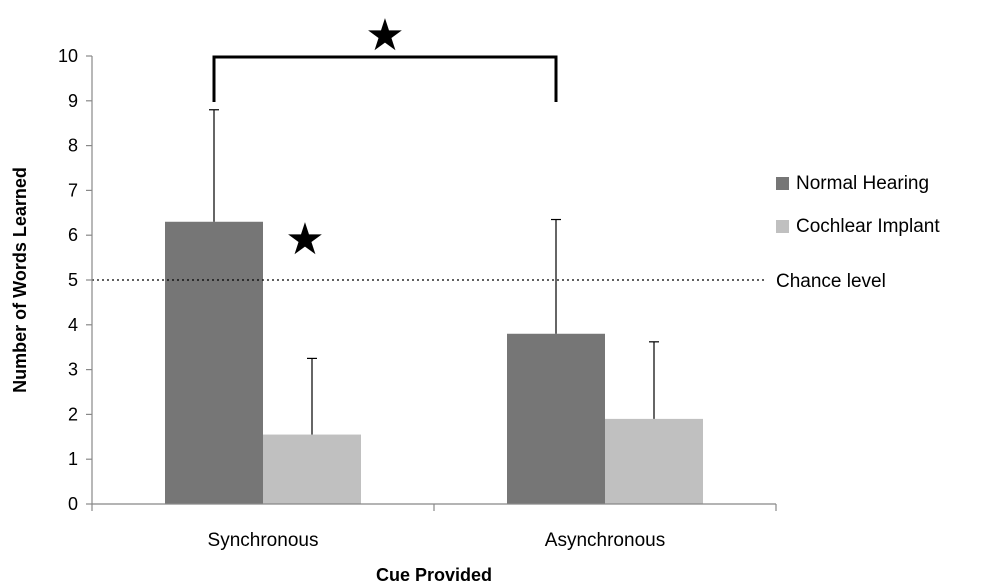 This screenshot has height=585, width=981. Describe the element at coordinates (73, 101) in the screenshot. I see `y-tick-label: 9` at that location.